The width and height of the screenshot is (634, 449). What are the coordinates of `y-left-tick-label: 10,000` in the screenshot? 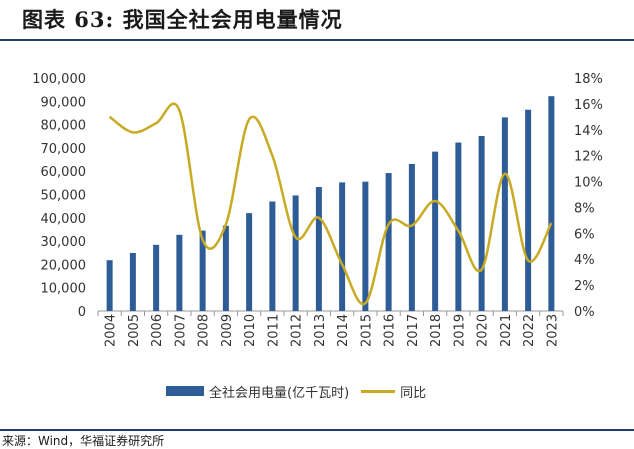 It's located at (64, 289).